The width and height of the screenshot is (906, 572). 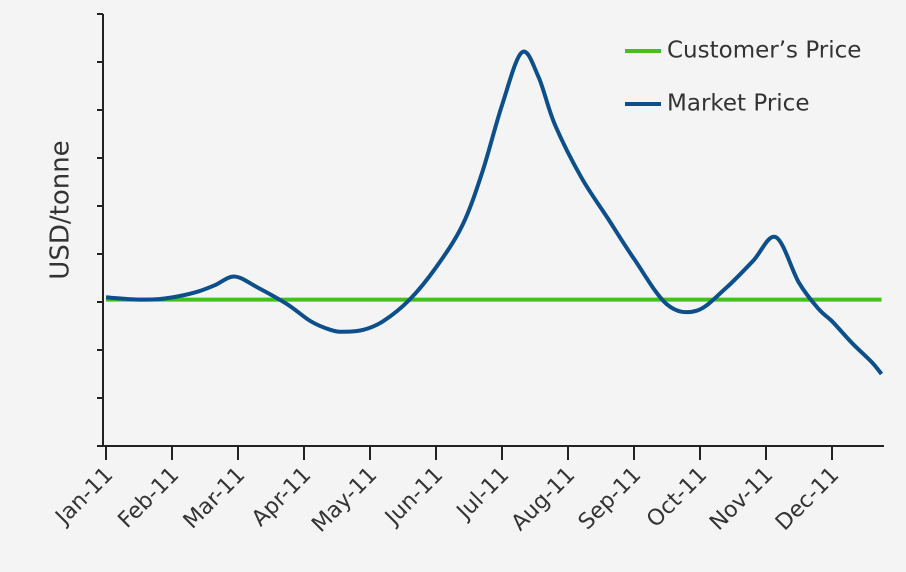 I want to click on x-tick-label: Jun-11, so click(x=413, y=497).